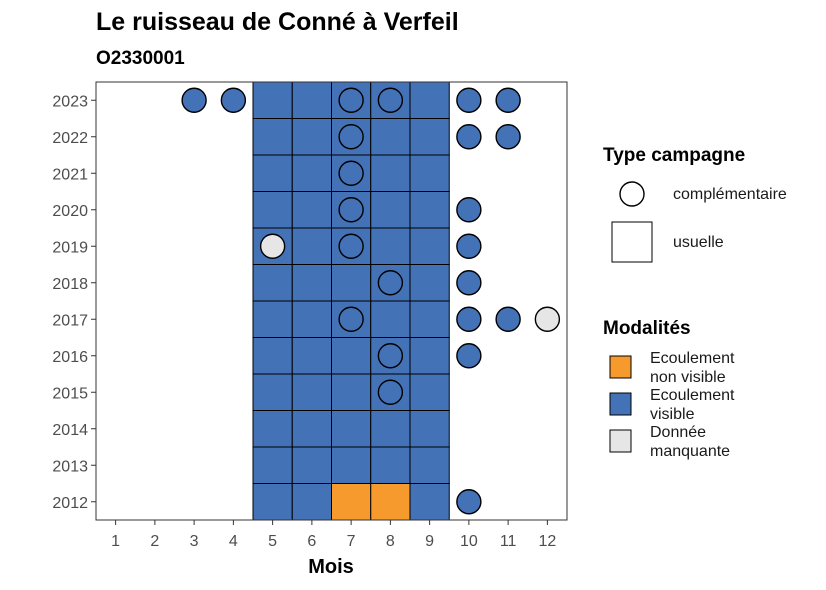  What do you see at coordinates (331, 567) in the screenshot?
I see `x-axis-title: Mois` at bounding box center [331, 567].